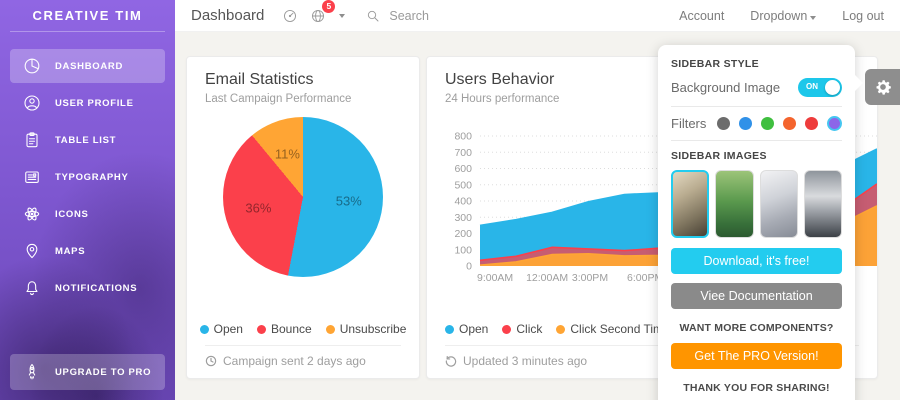  I want to click on brand-divider, so click(87, 31).